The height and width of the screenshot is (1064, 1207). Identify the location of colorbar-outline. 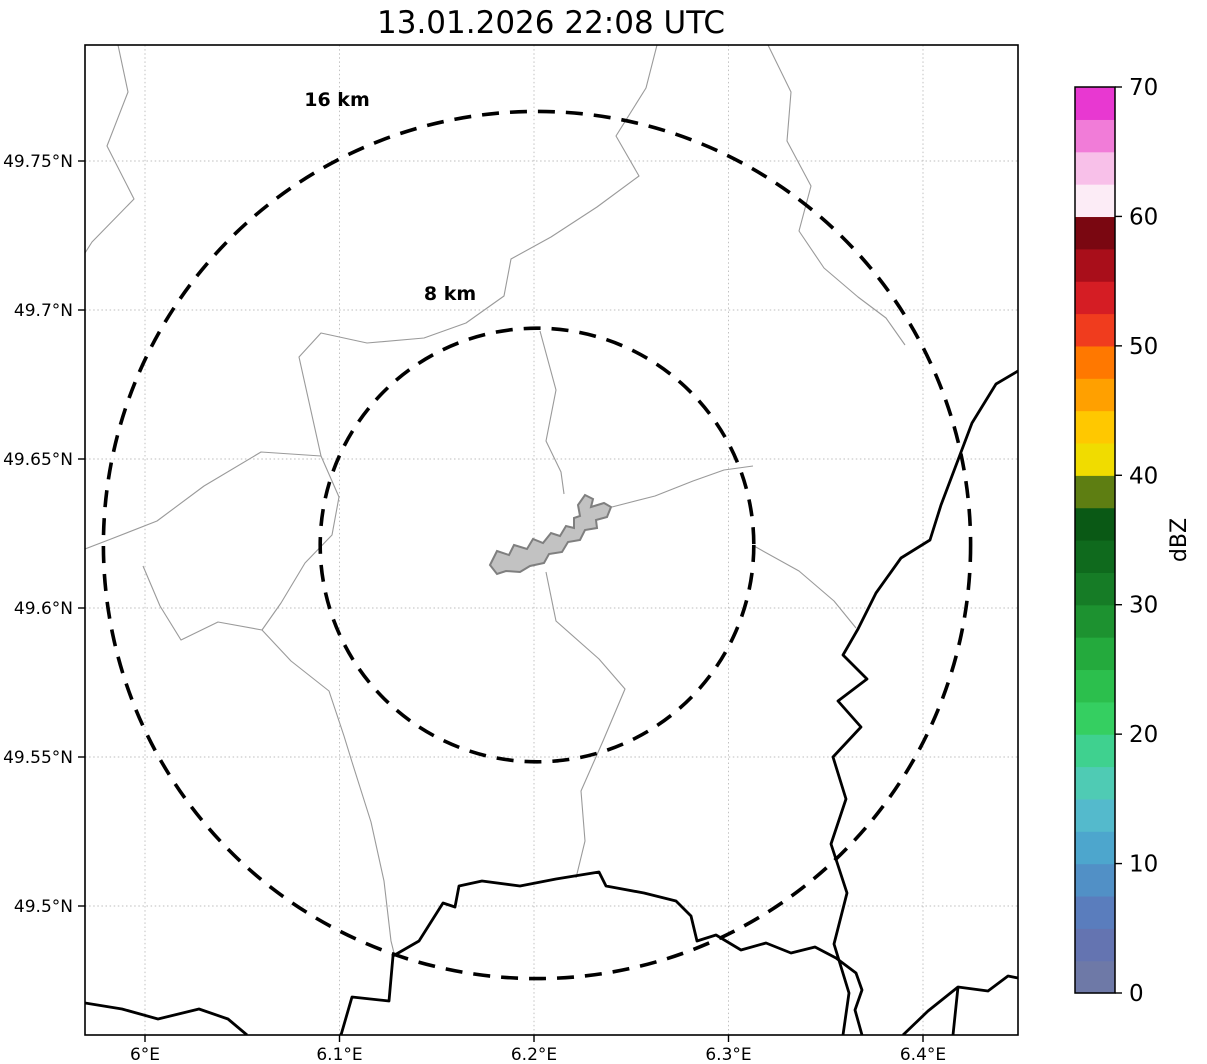
(1095, 540).